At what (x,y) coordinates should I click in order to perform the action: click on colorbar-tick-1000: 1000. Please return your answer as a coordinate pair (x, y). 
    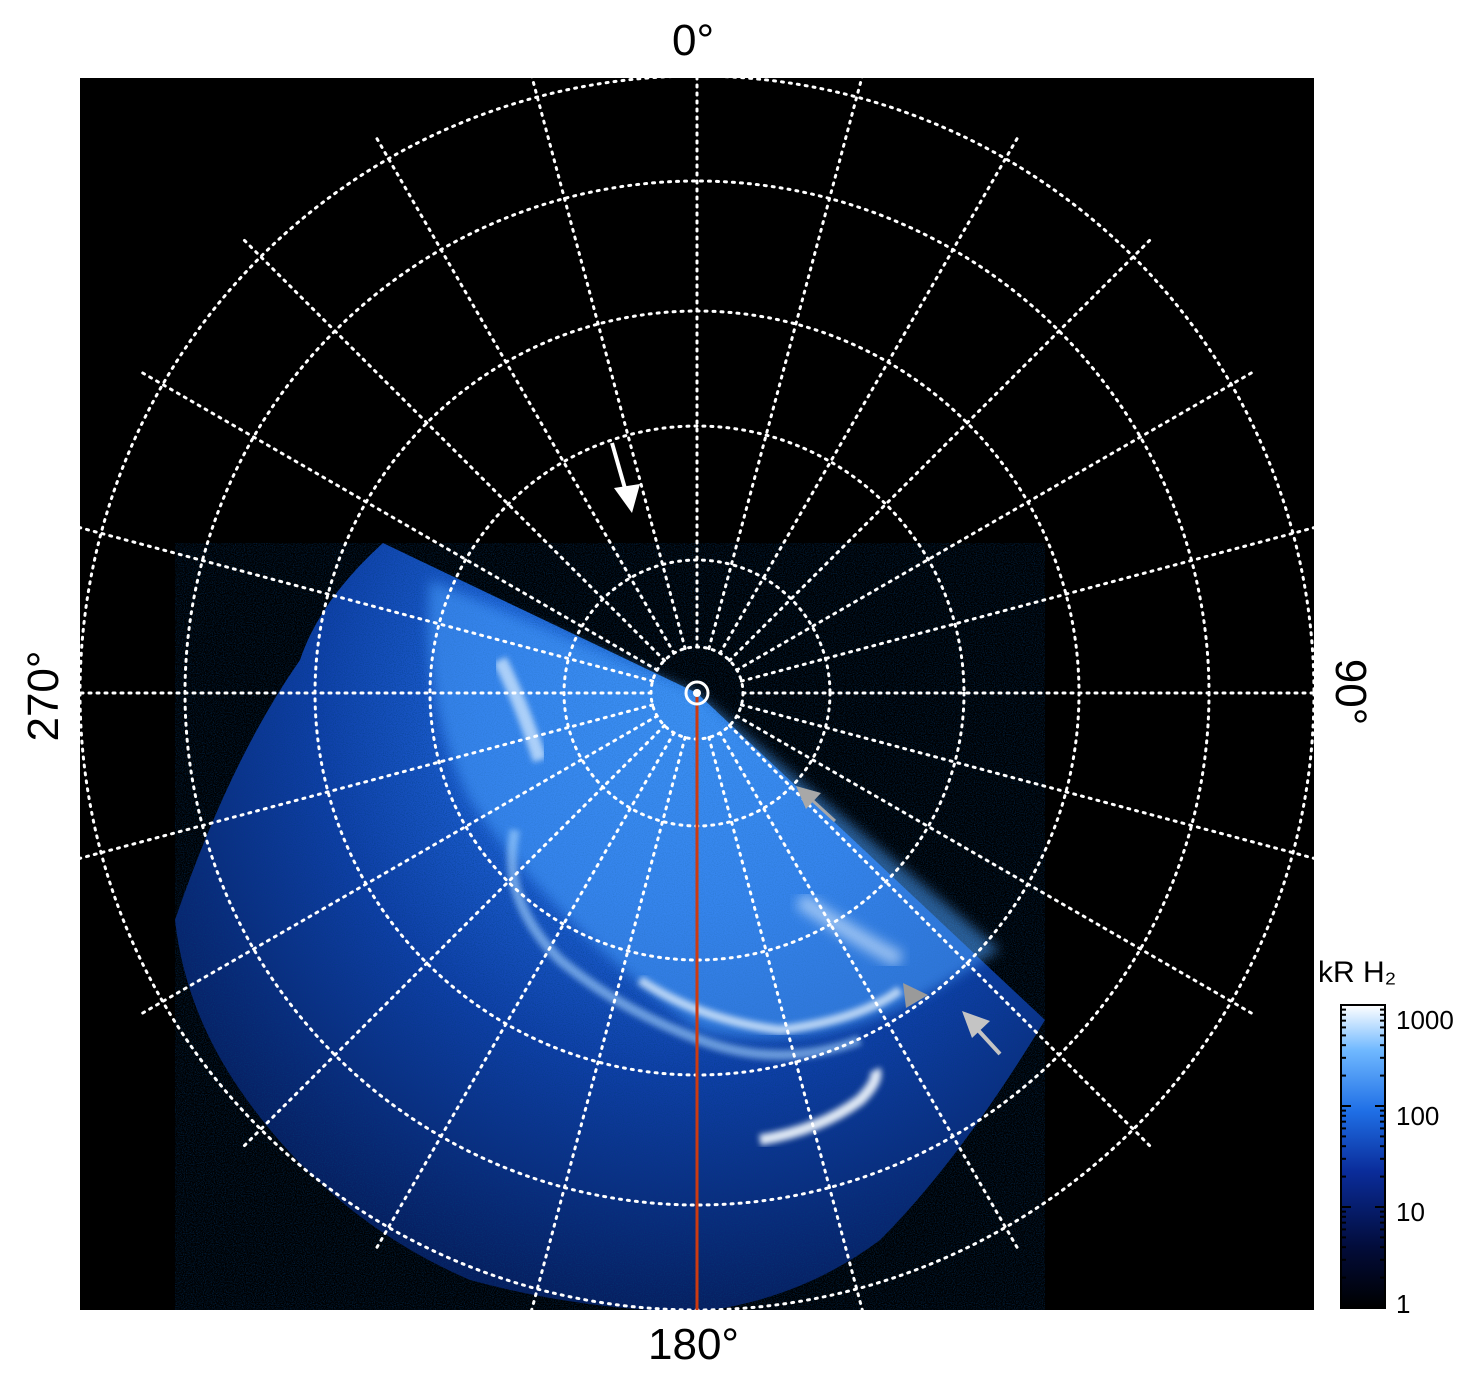
    Looking at the image, I should click on (1425, 1020).